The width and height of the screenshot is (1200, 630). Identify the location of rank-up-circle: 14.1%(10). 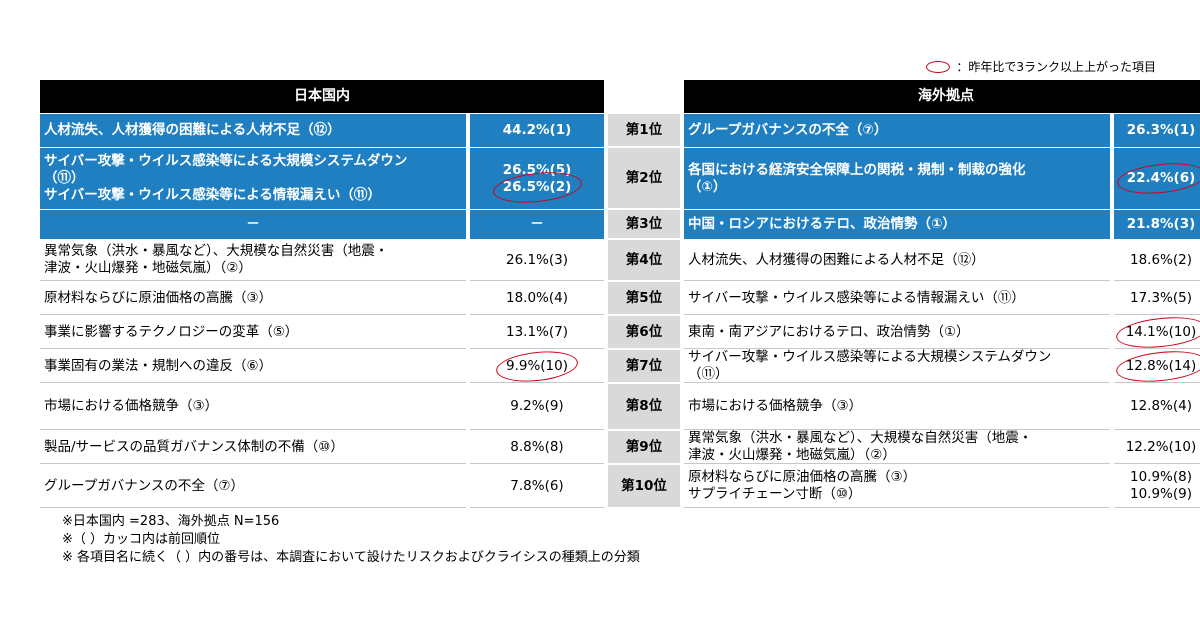
(1161, 331).